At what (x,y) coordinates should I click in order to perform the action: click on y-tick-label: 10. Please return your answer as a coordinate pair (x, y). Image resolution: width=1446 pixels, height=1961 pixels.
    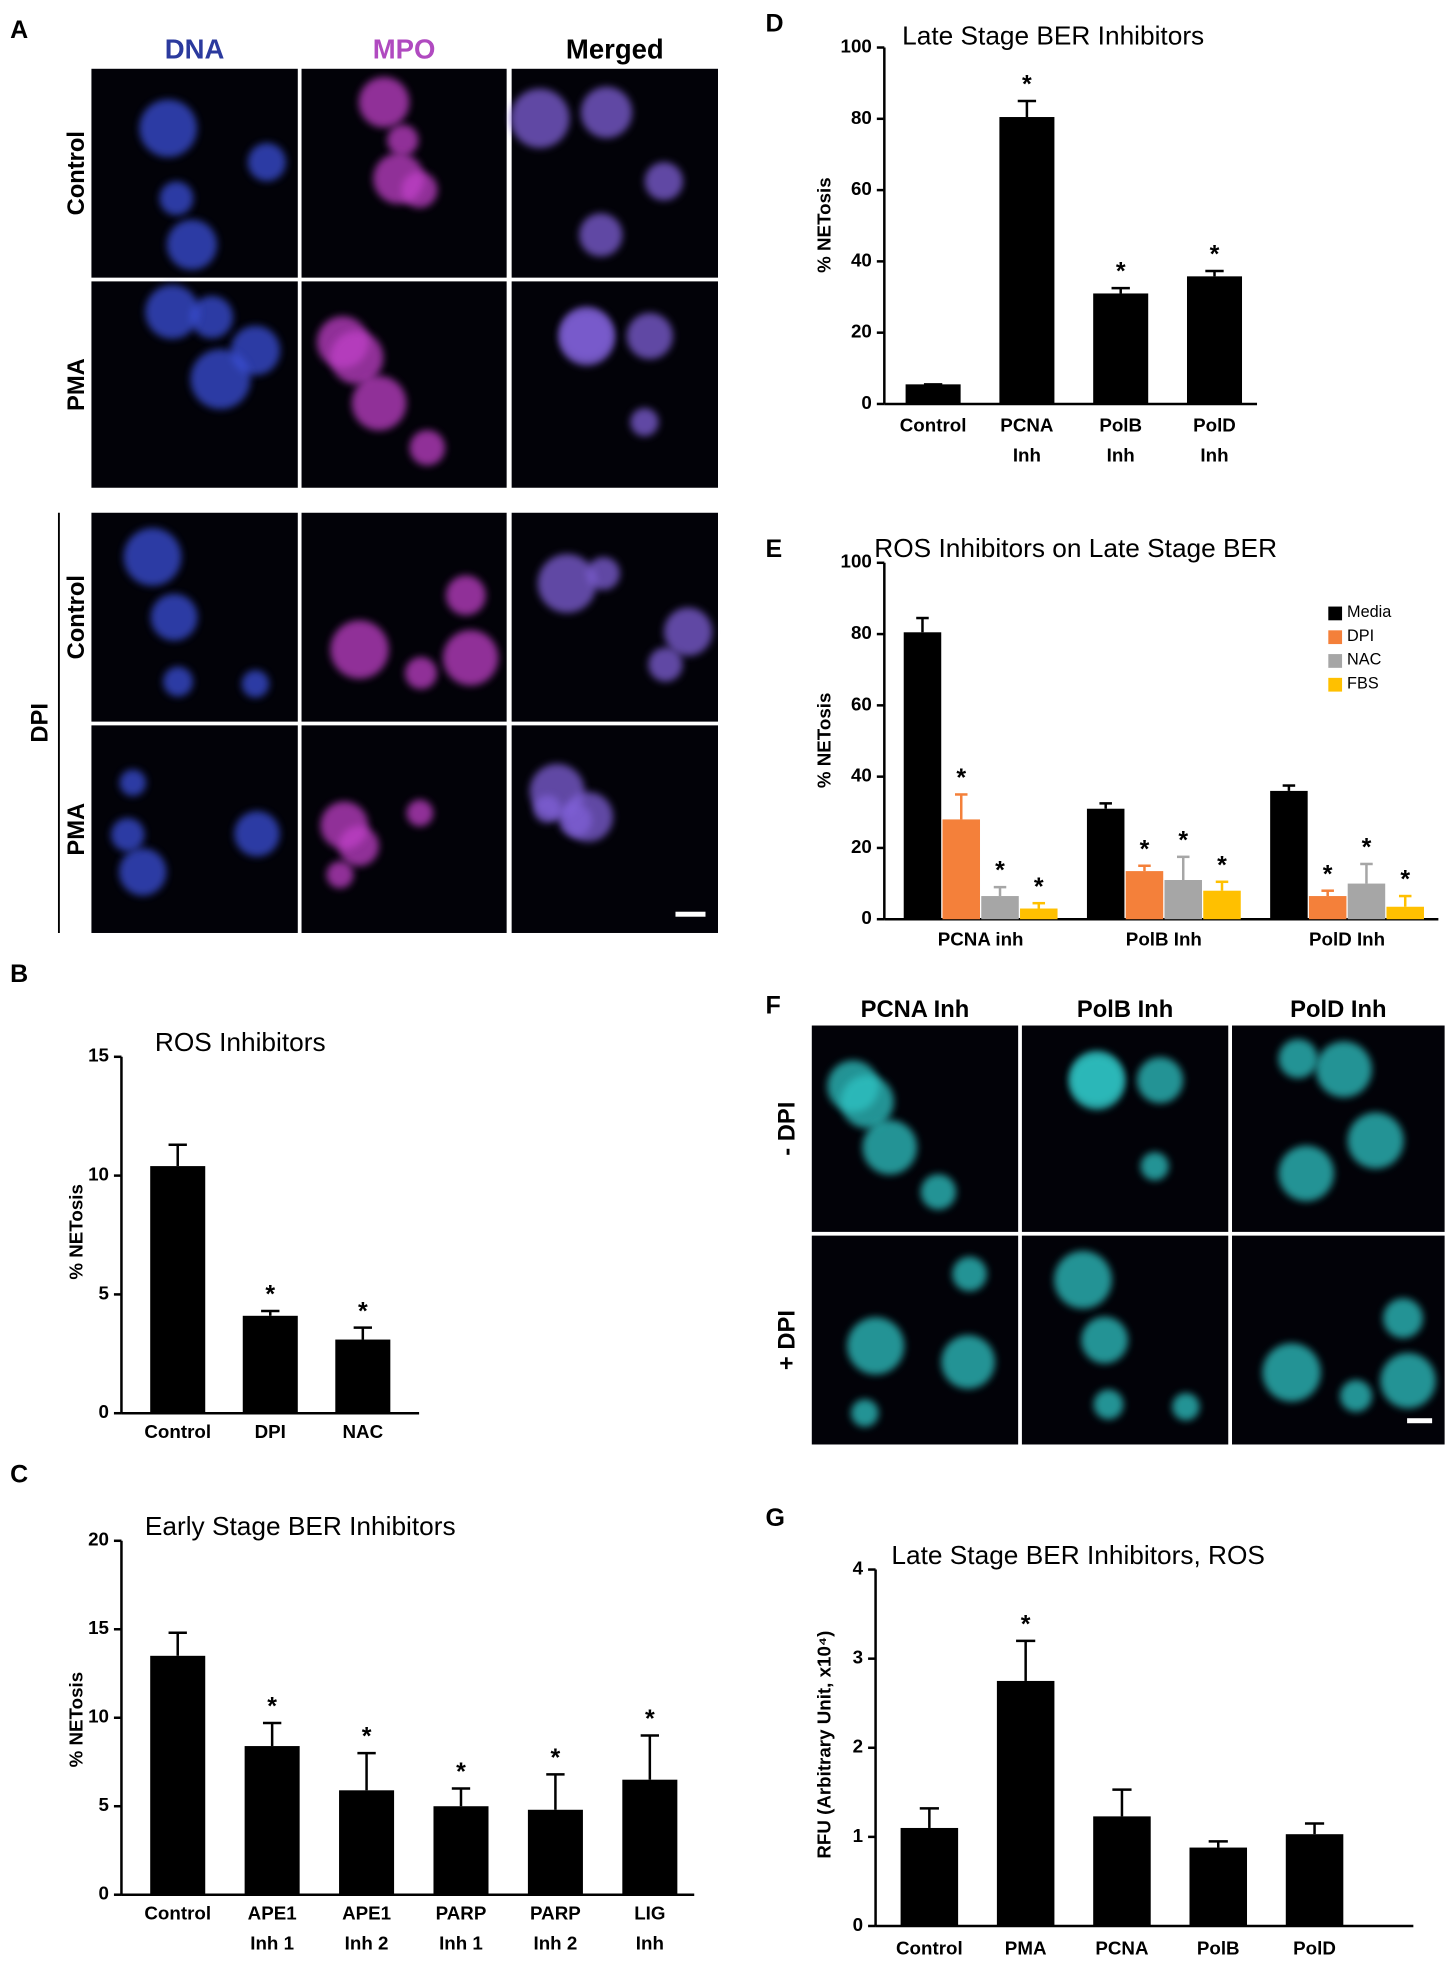
    Looking at the image, I should click on (98, 1174).